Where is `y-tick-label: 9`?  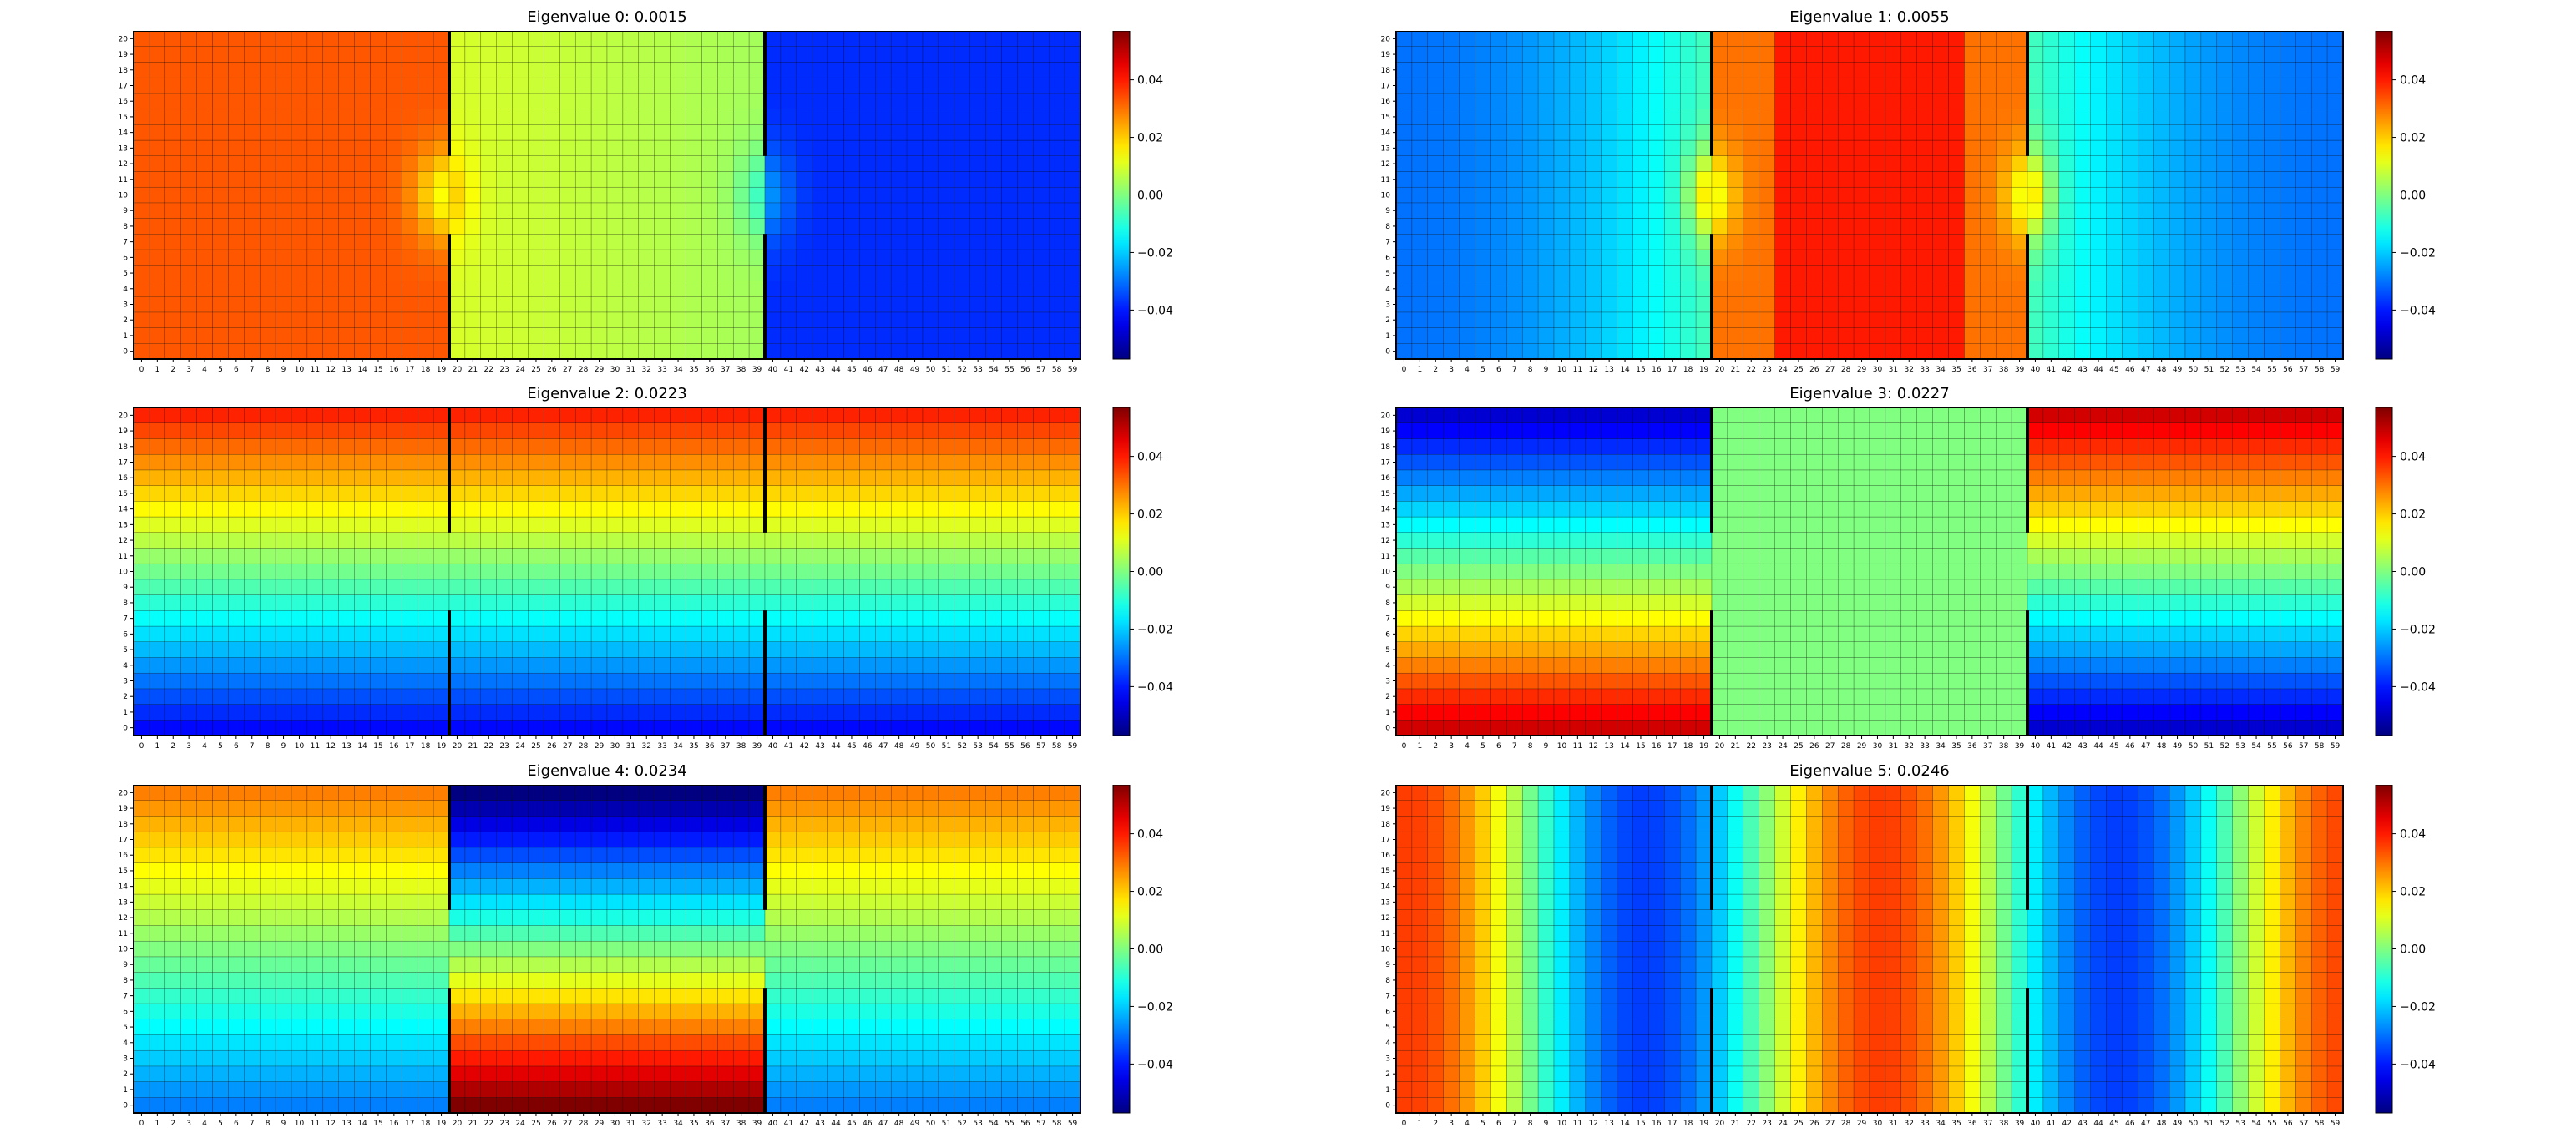
y-tick-label: 9 is located at coordinates (126, 211).